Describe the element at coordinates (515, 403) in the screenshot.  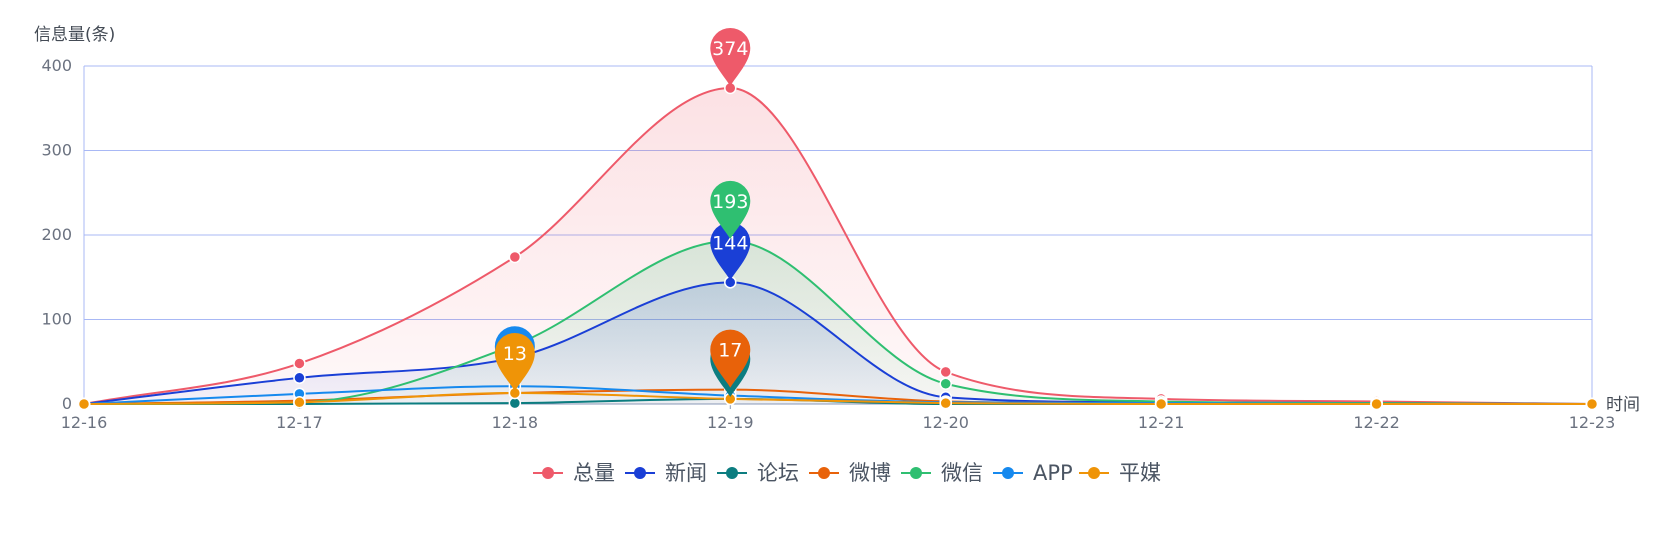
I see `data-point-论坛` at that location.